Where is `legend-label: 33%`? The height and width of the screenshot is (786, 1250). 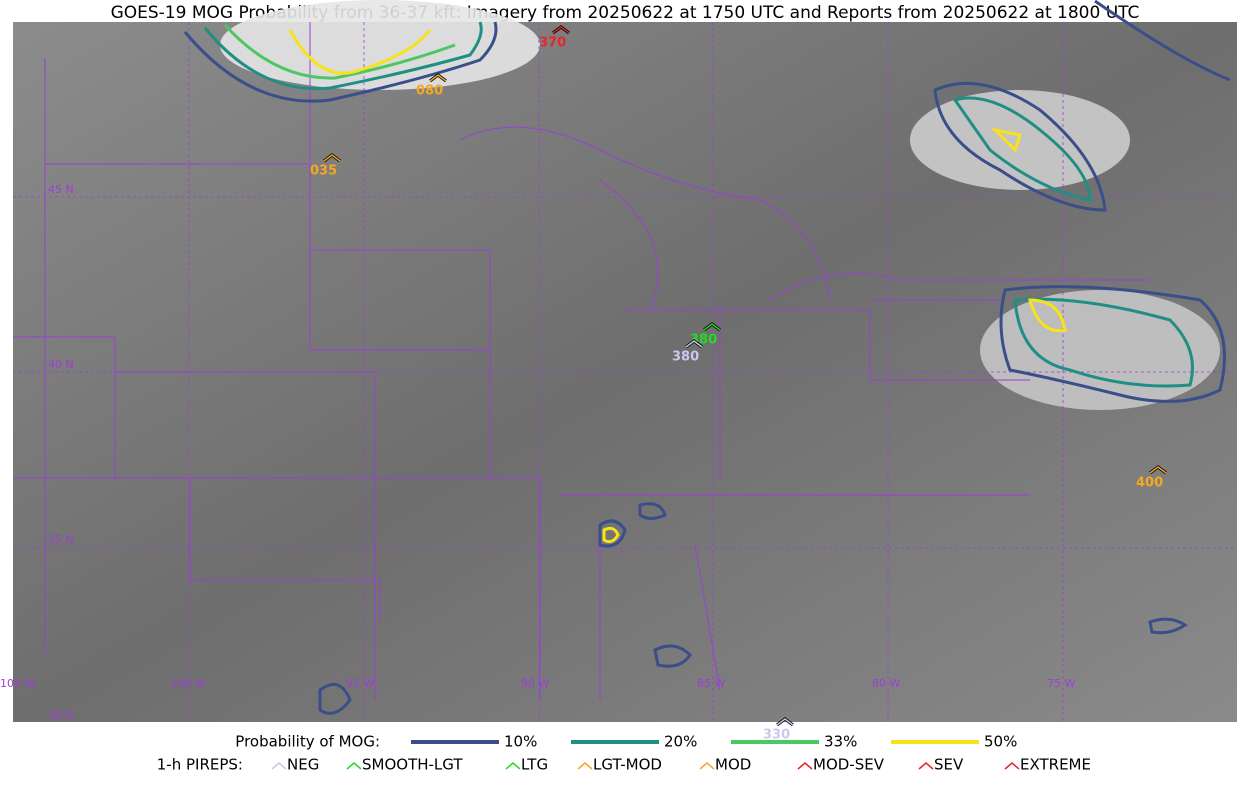
legend-label: 33% is located at coordinates (840, 742).